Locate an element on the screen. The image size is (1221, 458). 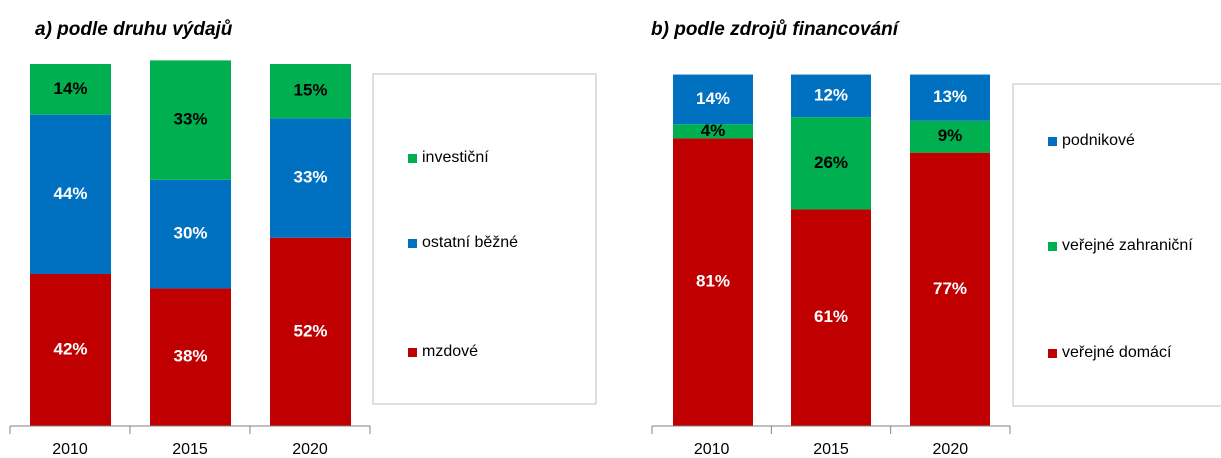
data-label: 12% is located at coordinates (831, 94).